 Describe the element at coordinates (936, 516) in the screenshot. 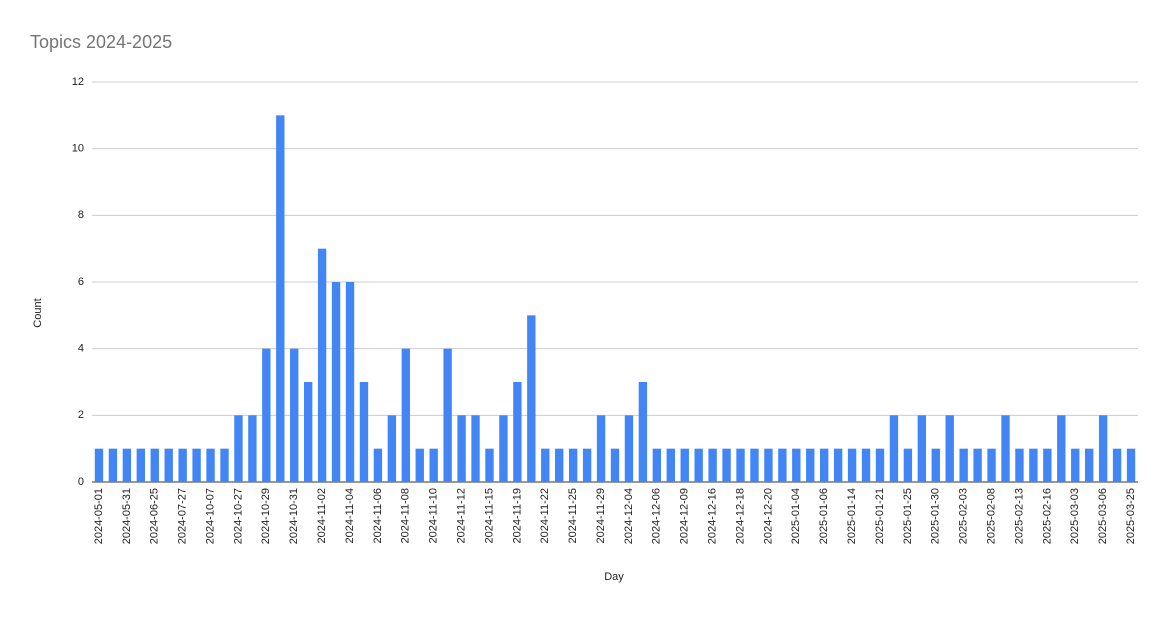

I see `x-tick-label: 2025-01-30` at that location.